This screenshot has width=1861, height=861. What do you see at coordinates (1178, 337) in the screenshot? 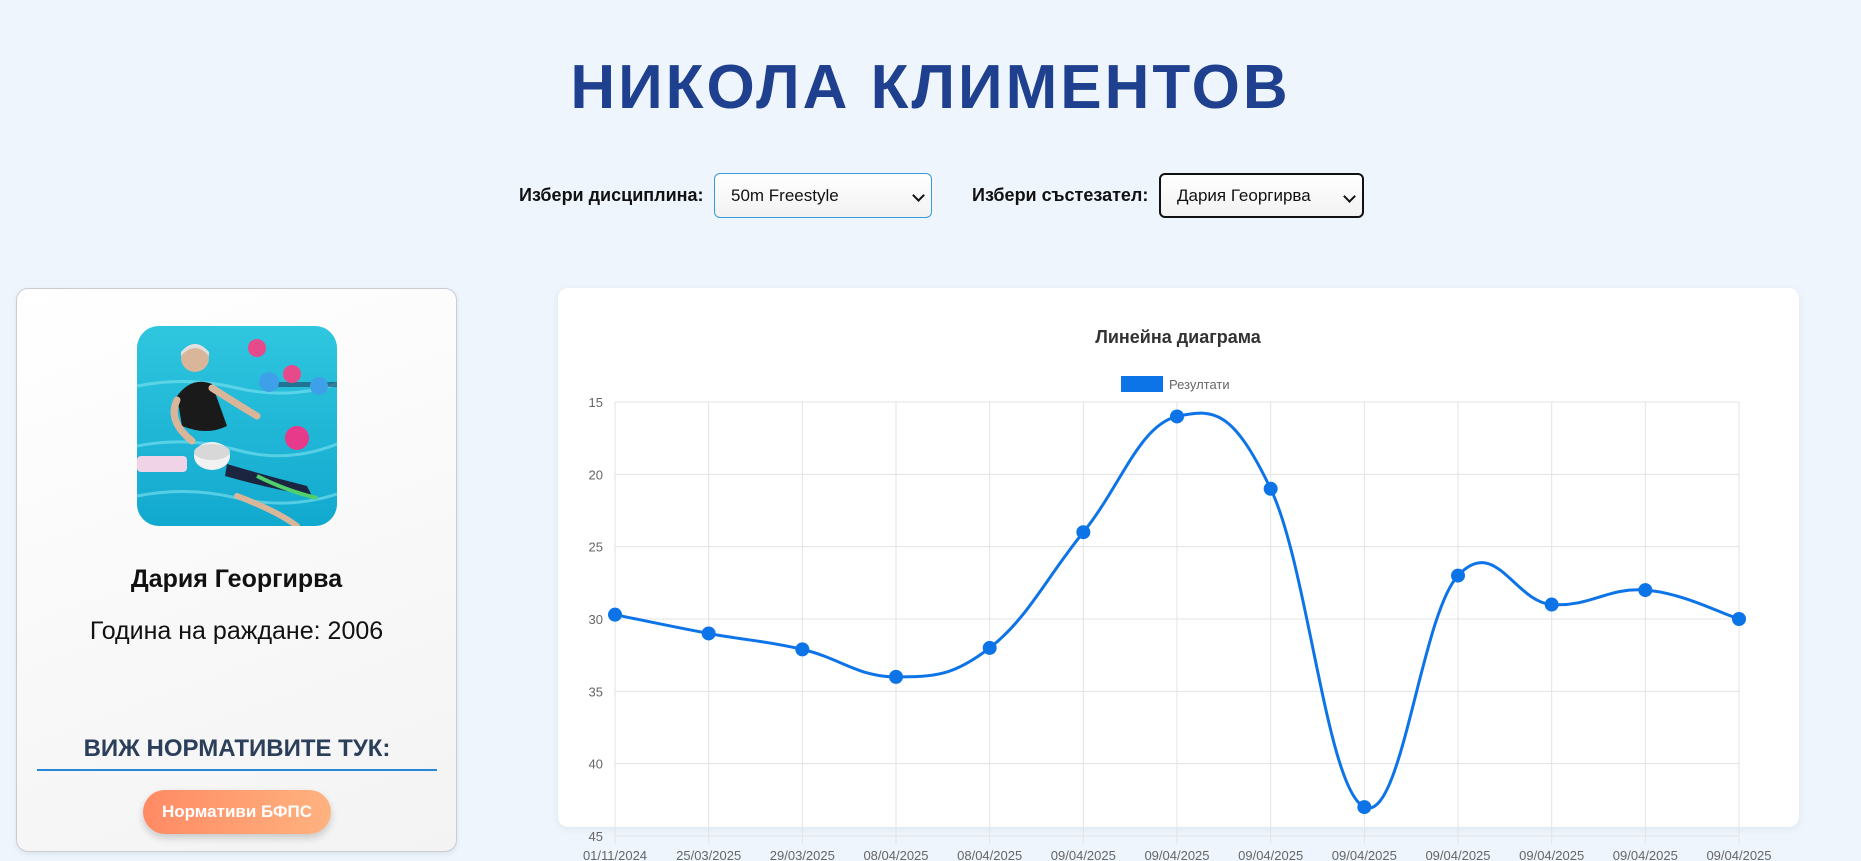
I see `chart-title: Линейна диаграма` at bounding box center [1178, 337].